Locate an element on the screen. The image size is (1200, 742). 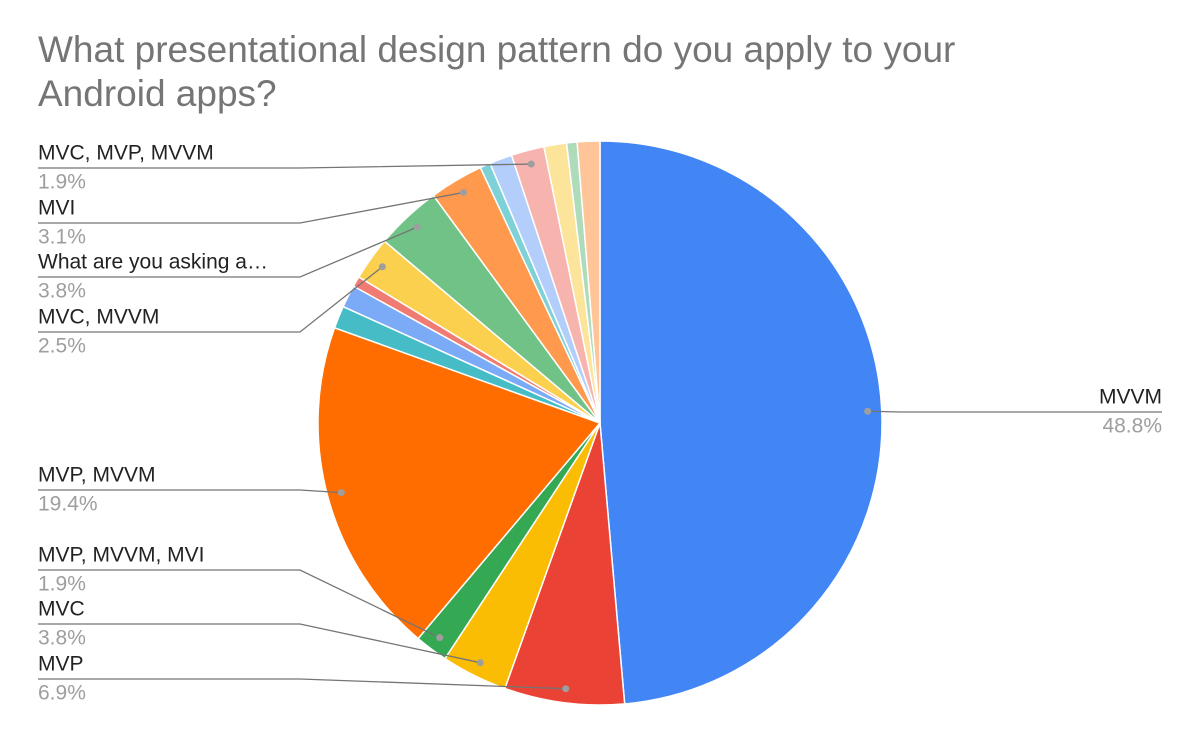
slice-label: MVVM is located at coordinates (1130, 397).